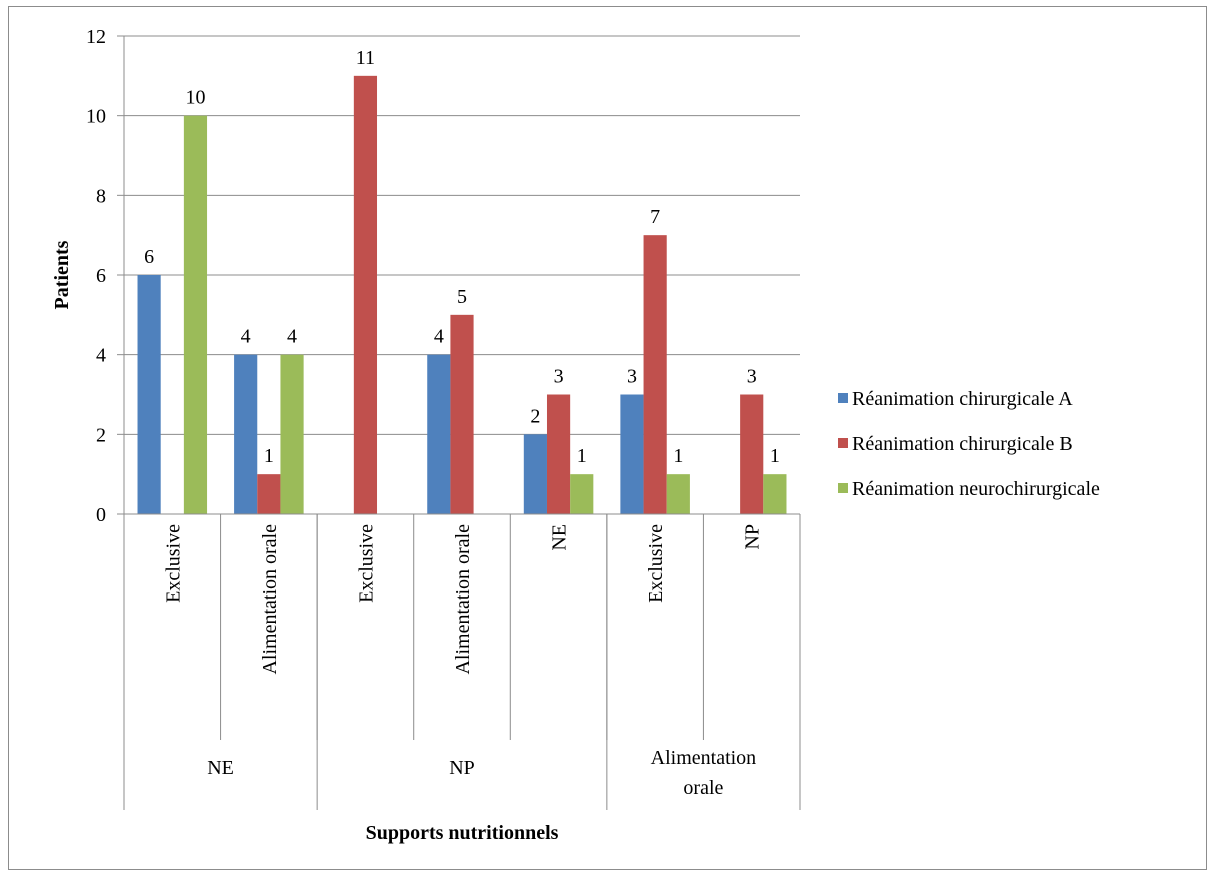 The image size is (1215, 877). What do you see at coordinates (462, 833) in the screenshot?
I see `x-axis-title: Supports nutritionnels` at bounding box center [462, 833].